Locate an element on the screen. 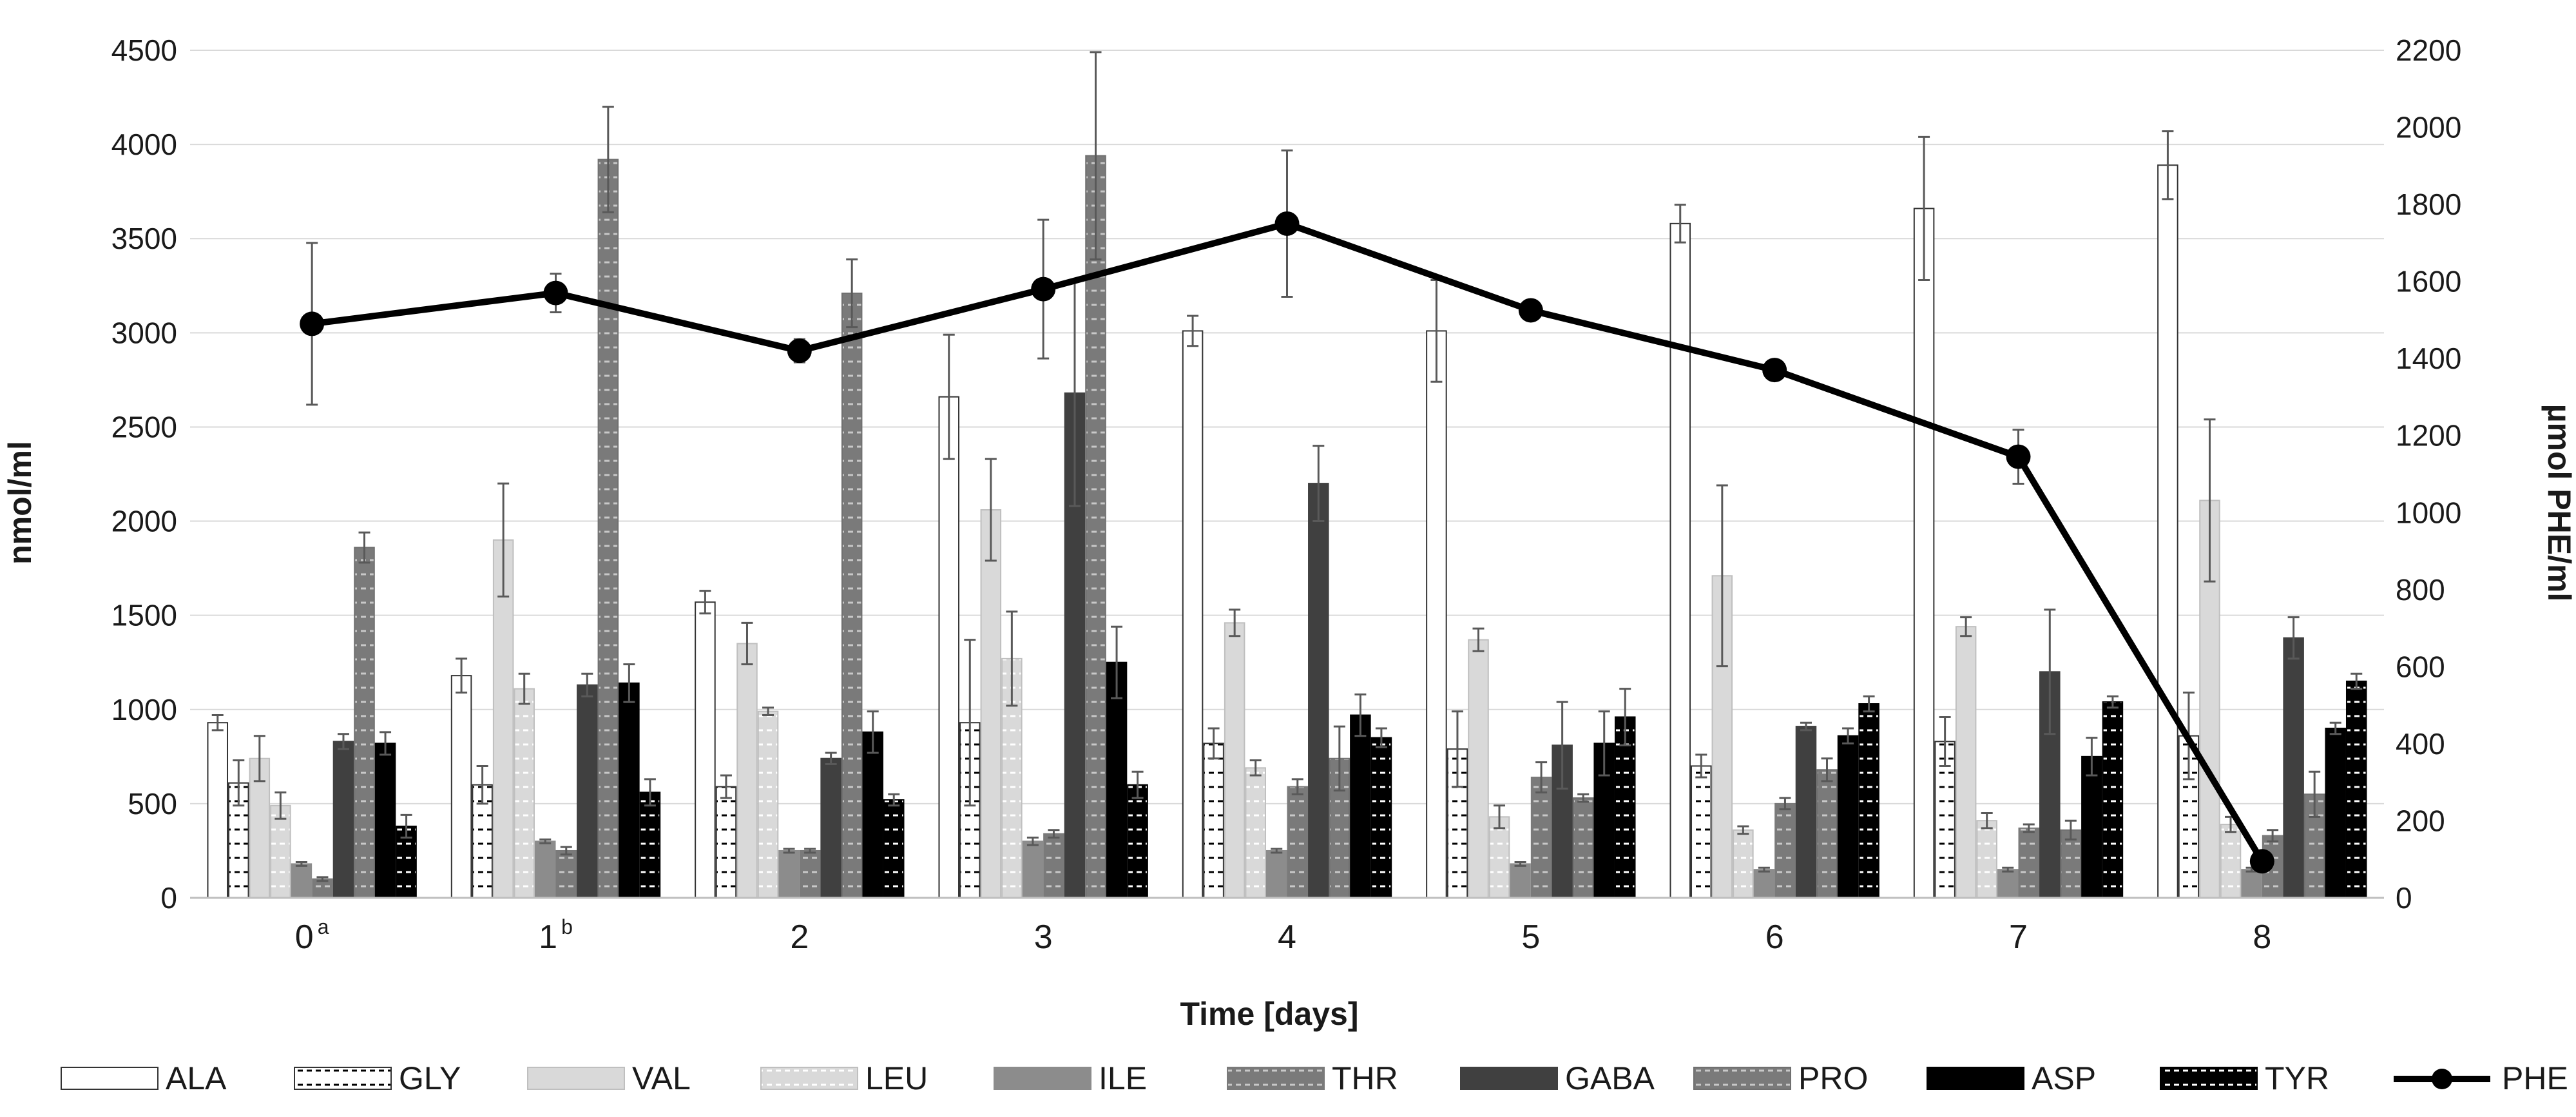 Image resolution: width=2576 pixels, height=1117 pixels. legend-label: ASP is located at coordinates (2064, 1078).